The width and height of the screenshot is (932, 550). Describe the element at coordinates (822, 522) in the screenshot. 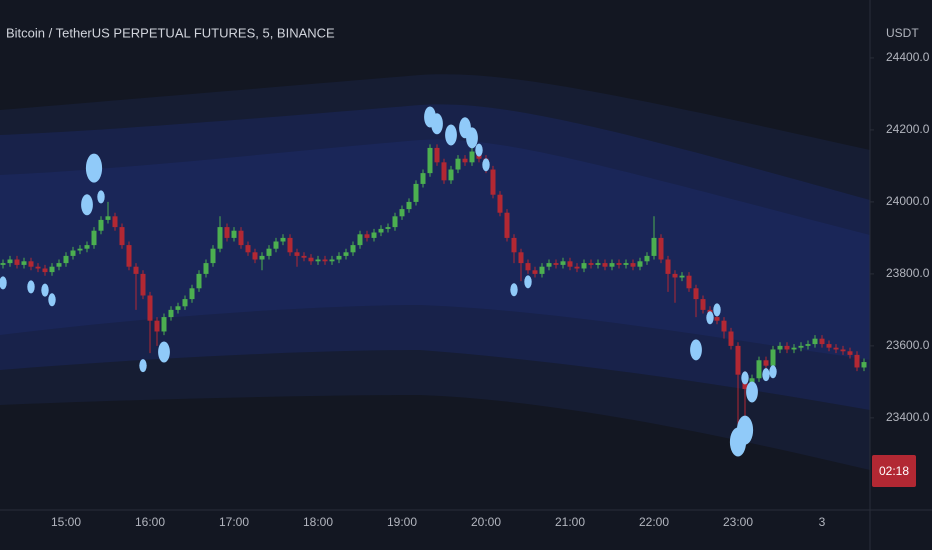

I see `x-tick-label: 3` at that location.